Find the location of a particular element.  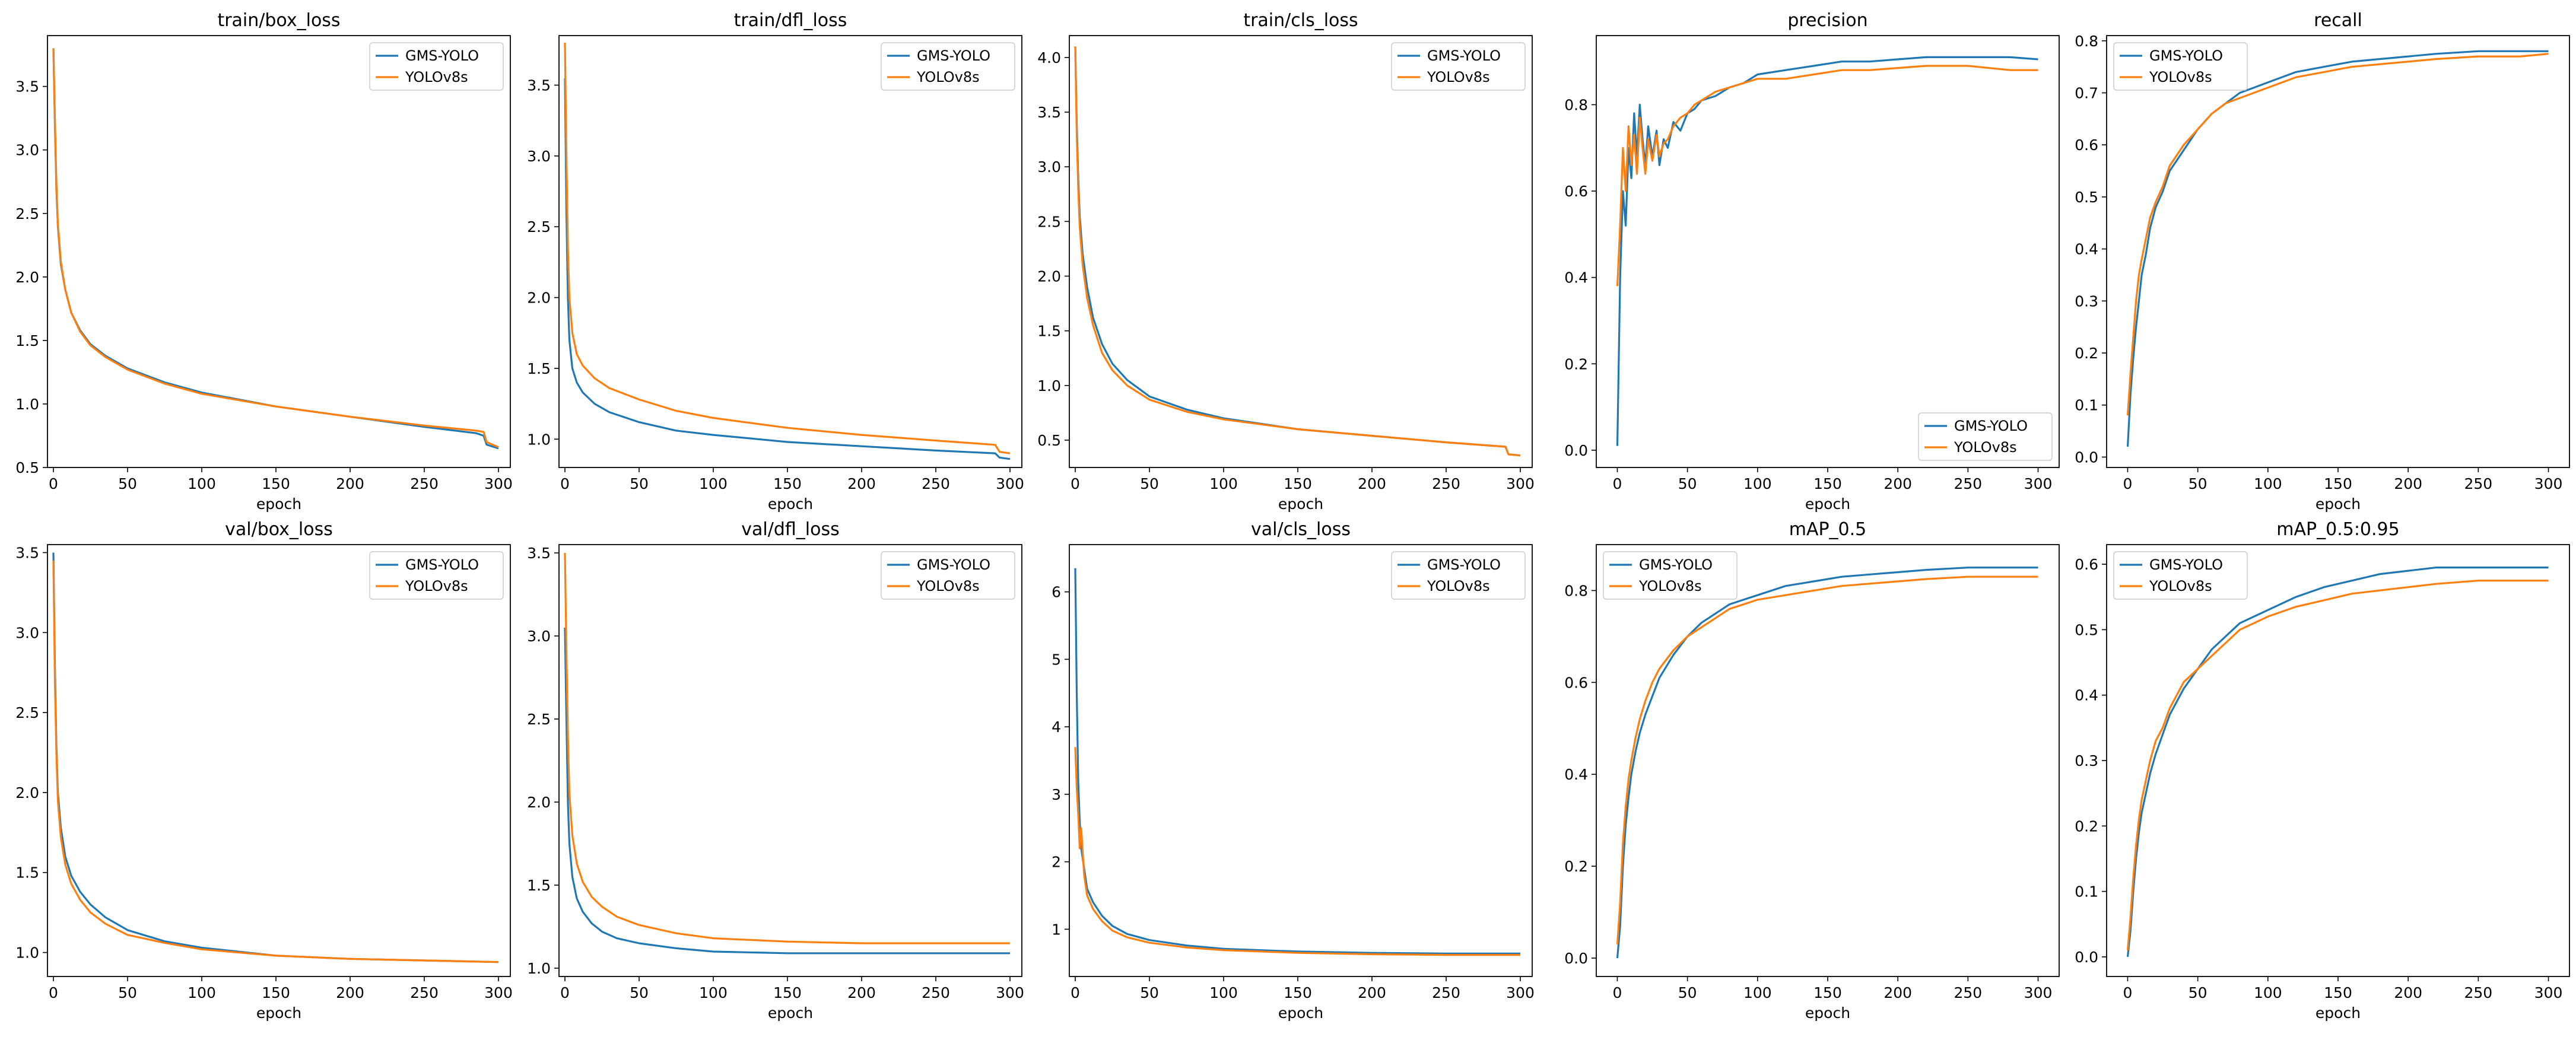

subplot-title: val/cls_loss is located at coordinates (1301, 529).